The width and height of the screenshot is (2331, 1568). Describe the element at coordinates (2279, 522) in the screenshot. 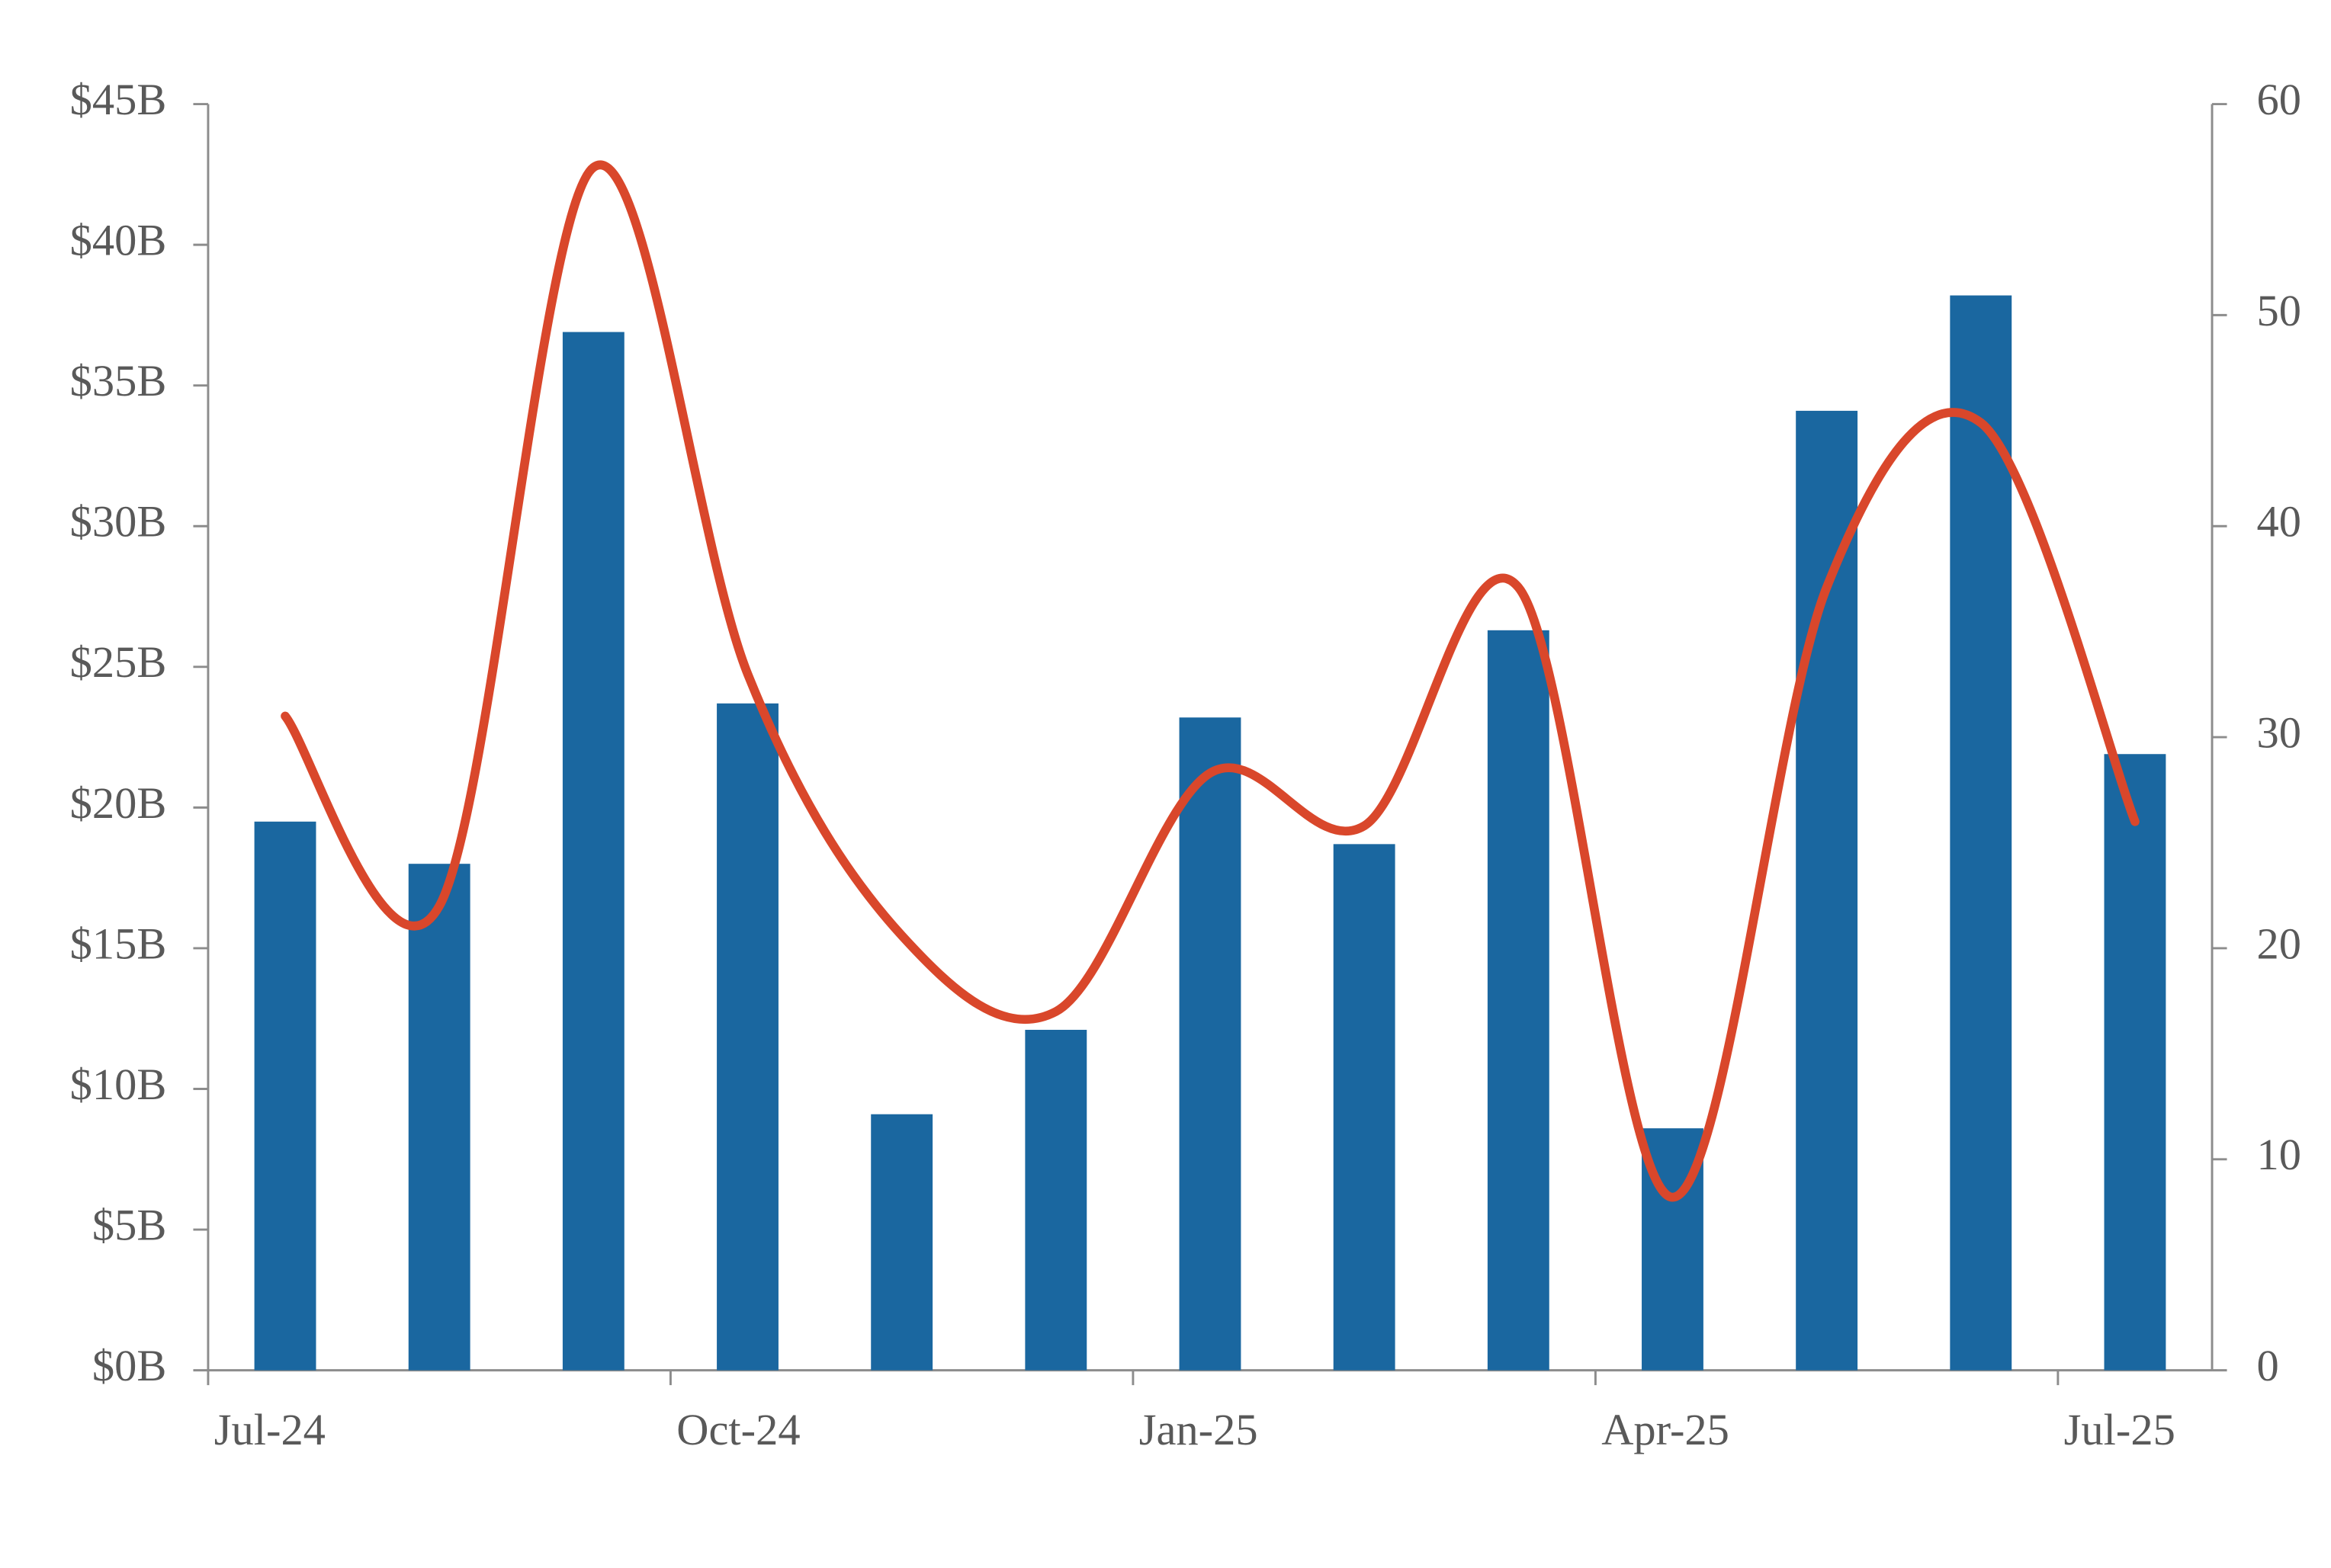

I see `y2-tick-label: 40` at that location.